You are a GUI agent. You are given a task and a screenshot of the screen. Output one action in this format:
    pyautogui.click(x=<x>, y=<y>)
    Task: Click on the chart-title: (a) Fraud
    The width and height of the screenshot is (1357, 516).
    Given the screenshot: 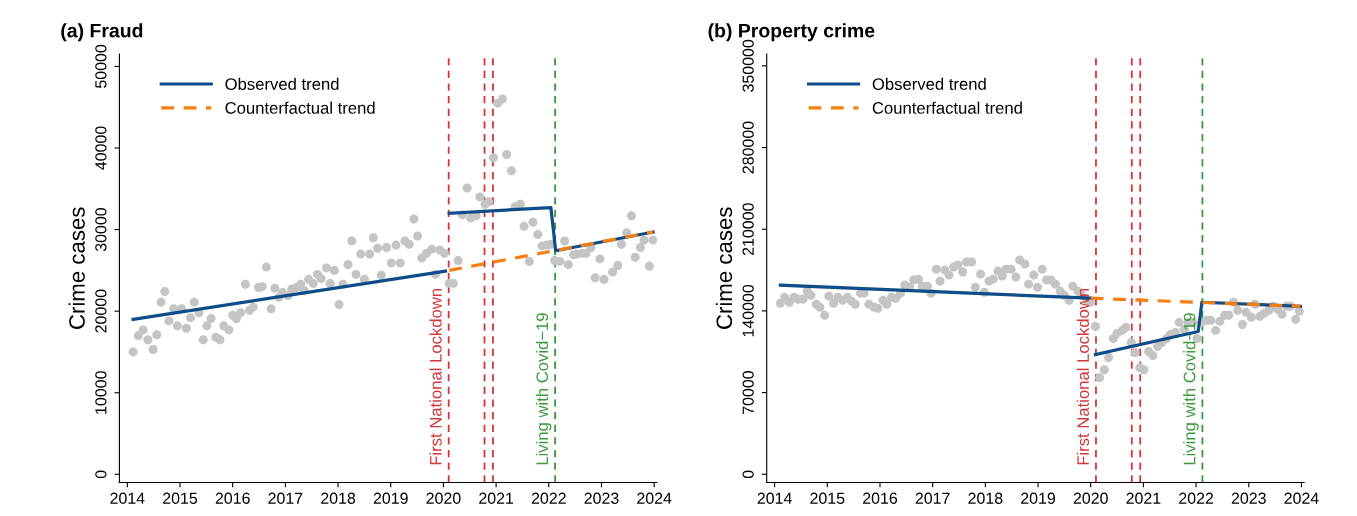 What is the action you would take?
    pyautogui.click(x=102, y=32)
    